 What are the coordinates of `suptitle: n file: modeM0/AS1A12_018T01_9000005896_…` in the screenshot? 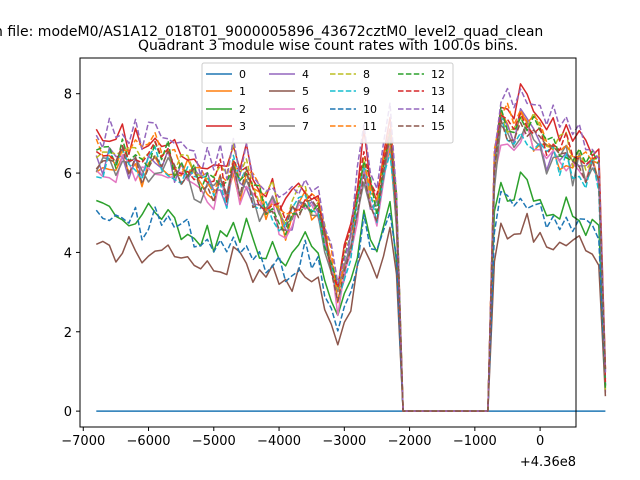 It's located at (271, 32).